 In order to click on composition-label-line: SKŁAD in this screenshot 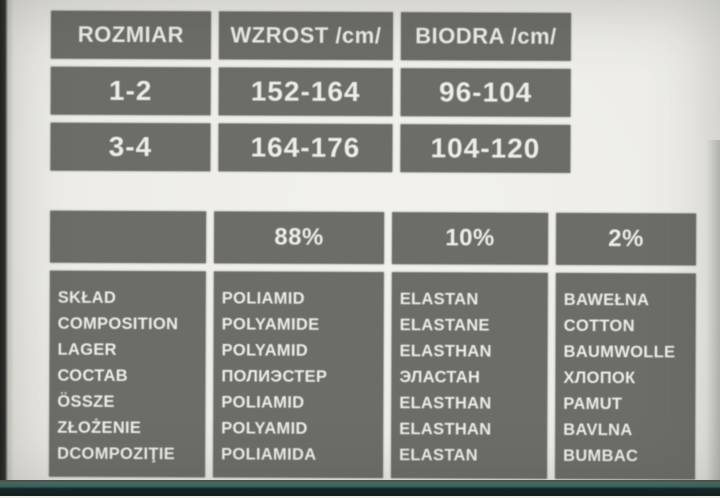, I will do `click(87, 297)`.